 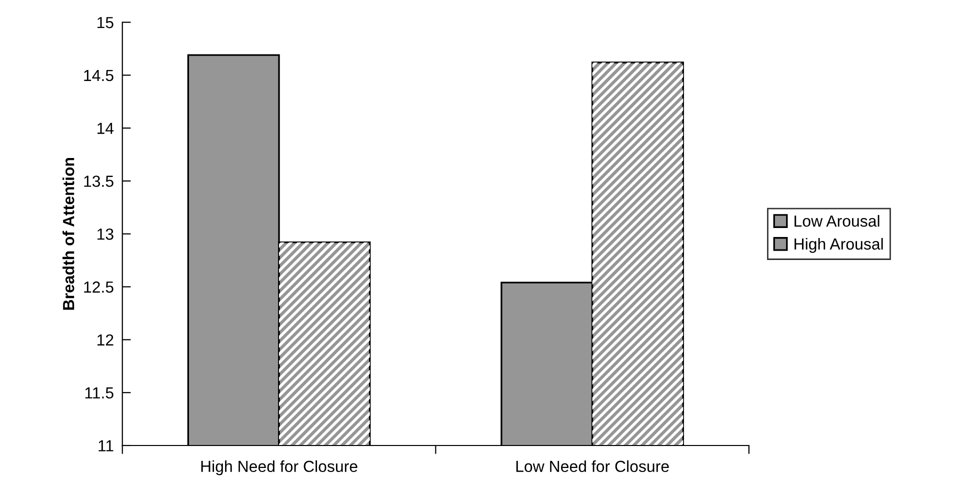 I want to click on y-tick-label: 15, so click(x=105, y=22).